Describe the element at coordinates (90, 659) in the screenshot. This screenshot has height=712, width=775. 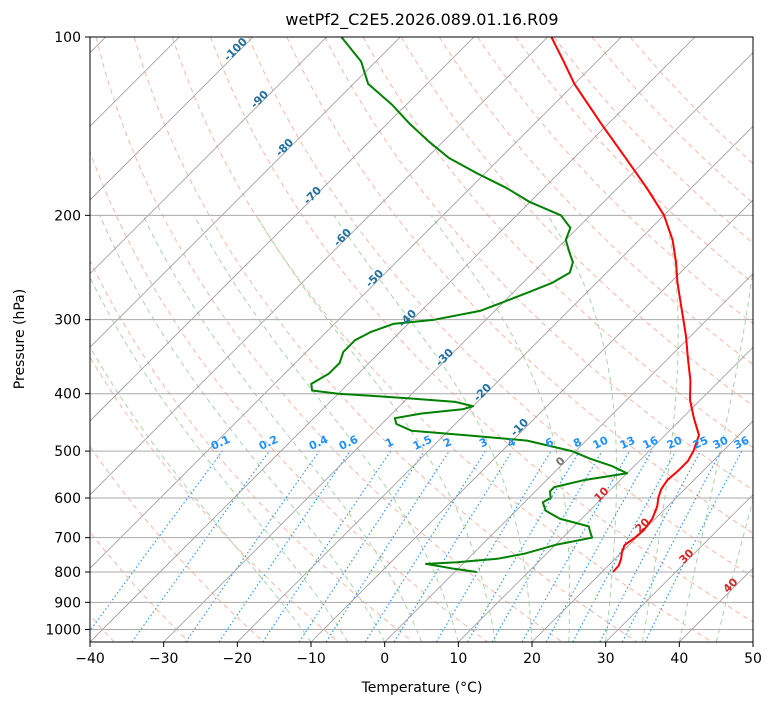
I see `x-tick-label: −40` at that location.